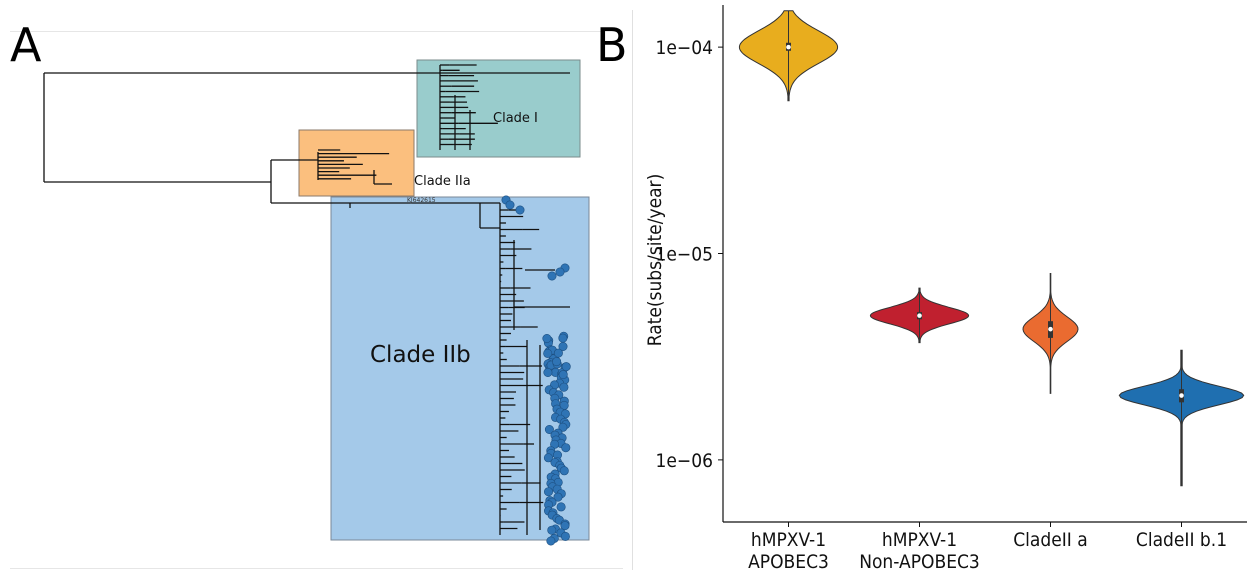 The image size is (1255, 573). I want to click on clade-iia-box, so click(356, 163).